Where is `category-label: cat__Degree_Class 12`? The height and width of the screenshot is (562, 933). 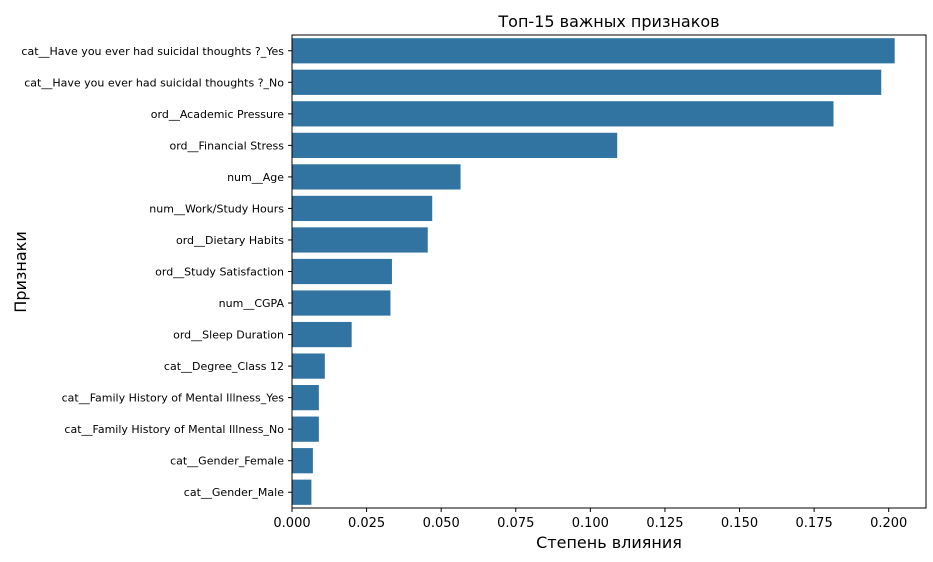 category-label: cat__Degree_Class 12 is located at coordinates (224, 366).